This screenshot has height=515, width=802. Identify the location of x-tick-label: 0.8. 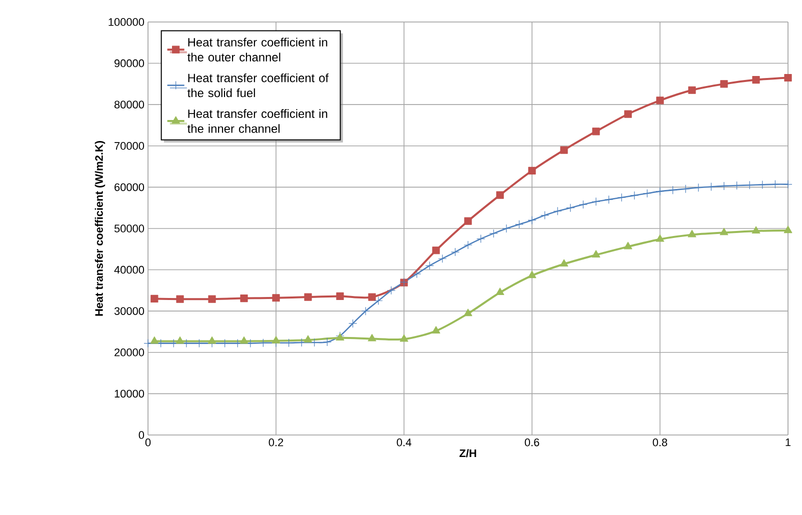
(660, 442).